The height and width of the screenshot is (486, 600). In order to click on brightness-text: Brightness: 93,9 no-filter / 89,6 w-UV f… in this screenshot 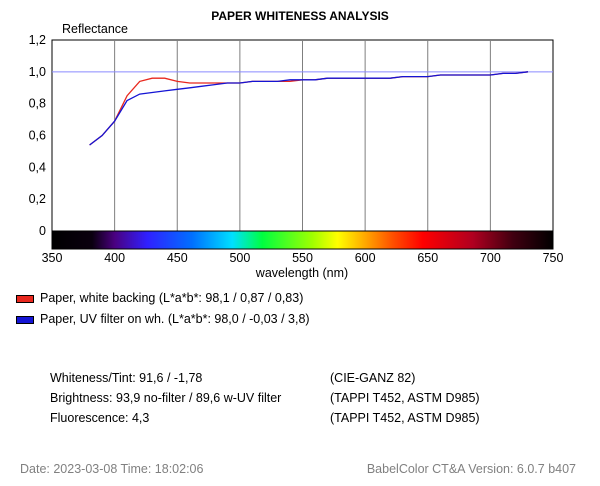, I will do `click(166, 398)`.